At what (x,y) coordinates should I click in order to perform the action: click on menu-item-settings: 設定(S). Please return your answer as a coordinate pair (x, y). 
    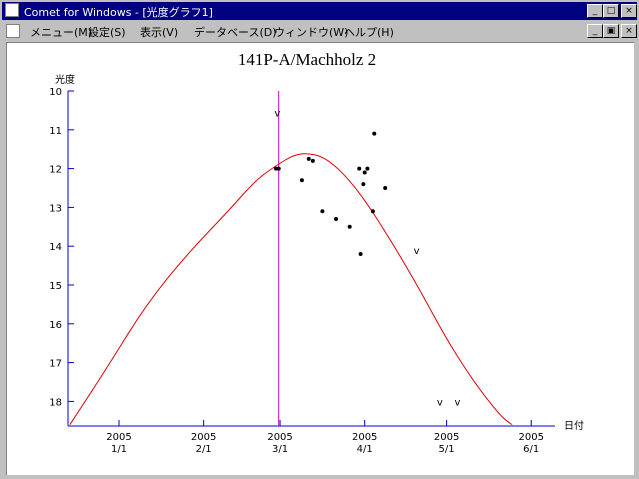
    Looking at the image, I should click on (107, 32).